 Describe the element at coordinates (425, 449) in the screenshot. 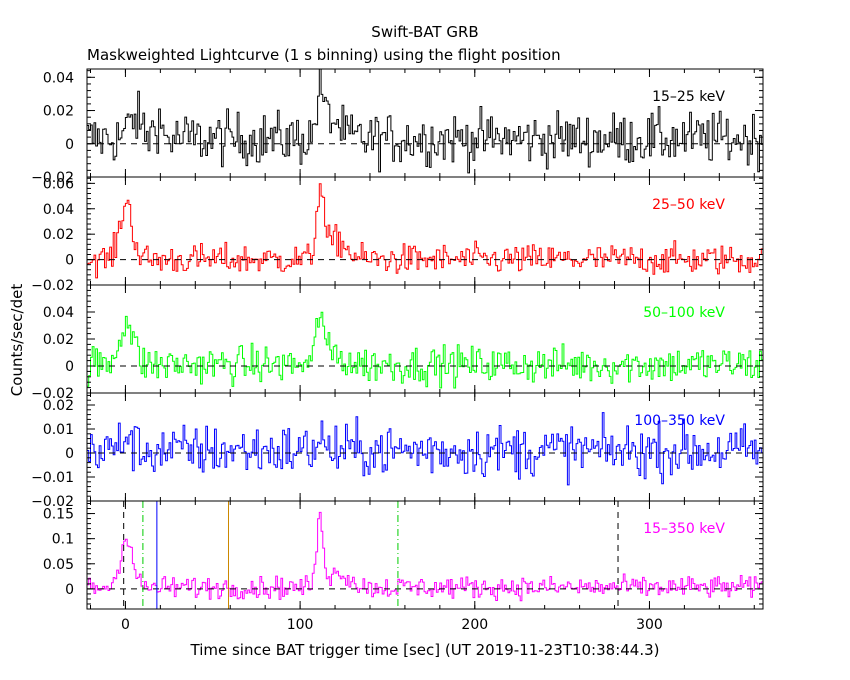

I see `series-100-350-line` at that location.